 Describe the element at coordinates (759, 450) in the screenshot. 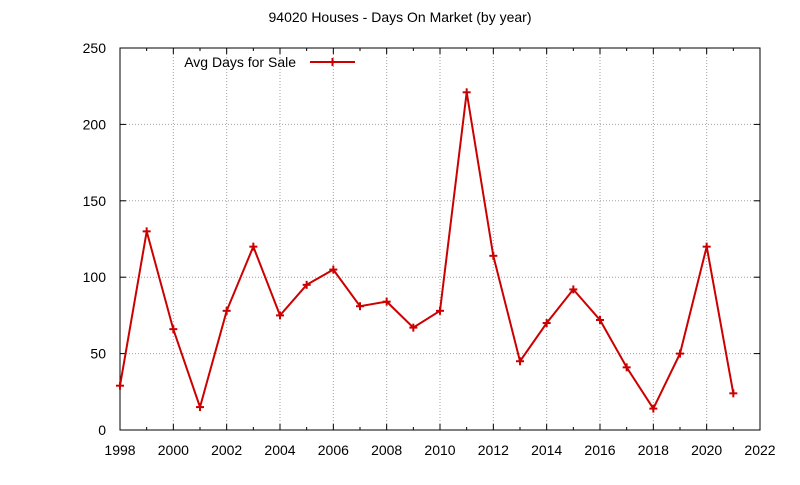

I see `x-tick-label: 2022` at that location.